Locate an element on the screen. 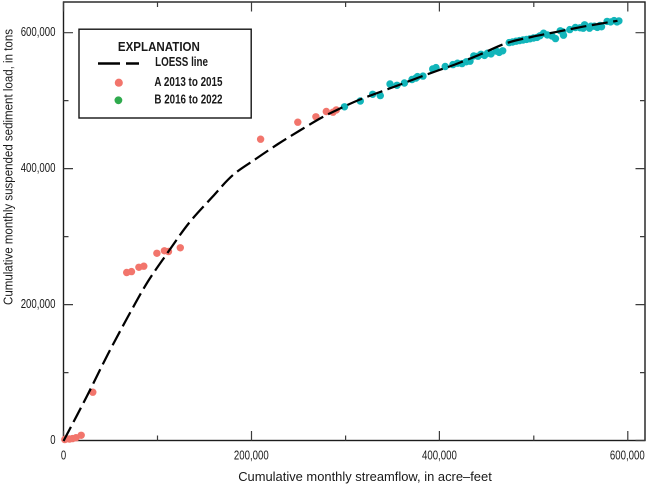 The height and width of the screenshot is (490, 646). svg-text: LOESS line is located at coordinates (181, 62).